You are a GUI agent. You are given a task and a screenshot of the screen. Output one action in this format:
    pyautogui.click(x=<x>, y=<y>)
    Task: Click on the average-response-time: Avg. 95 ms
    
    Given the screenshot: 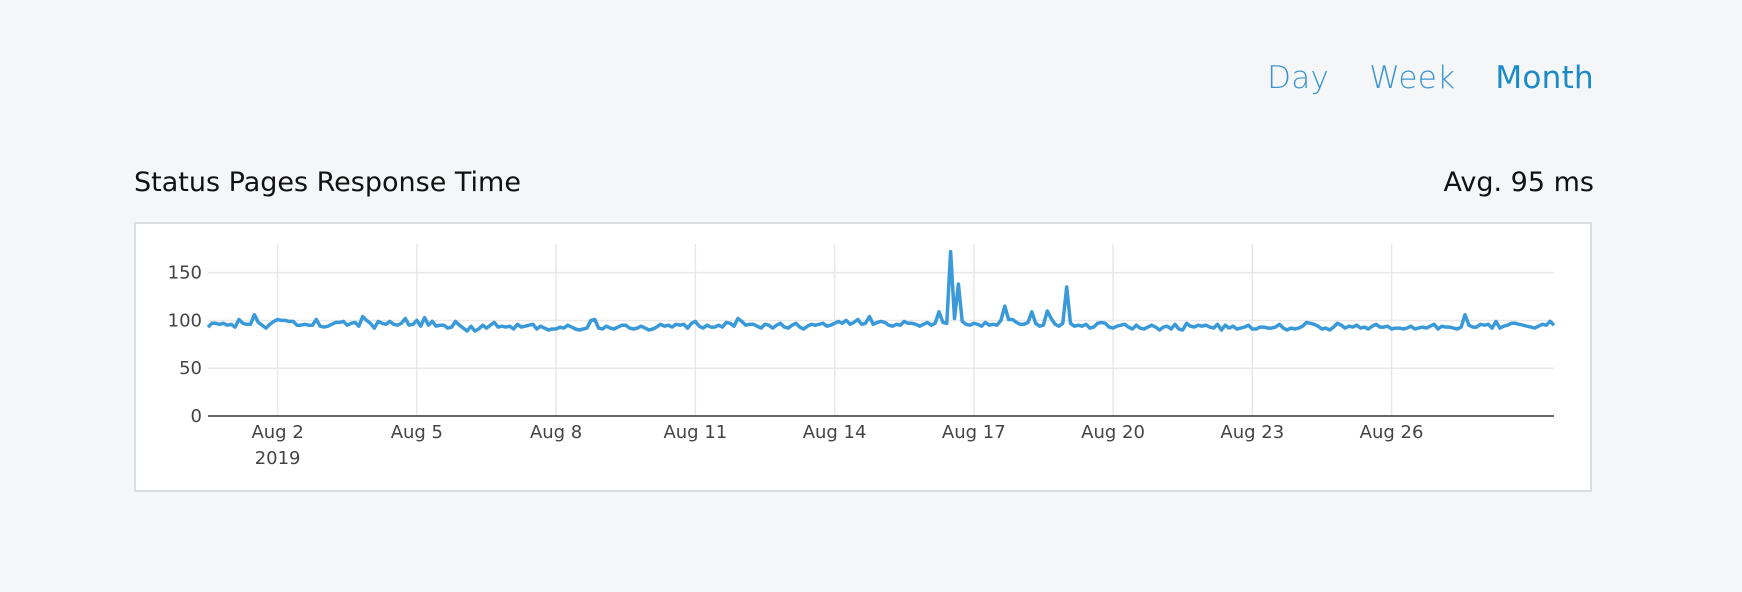 What is the action you would take?
    pyautogui.click(x=1518, y=182)
    